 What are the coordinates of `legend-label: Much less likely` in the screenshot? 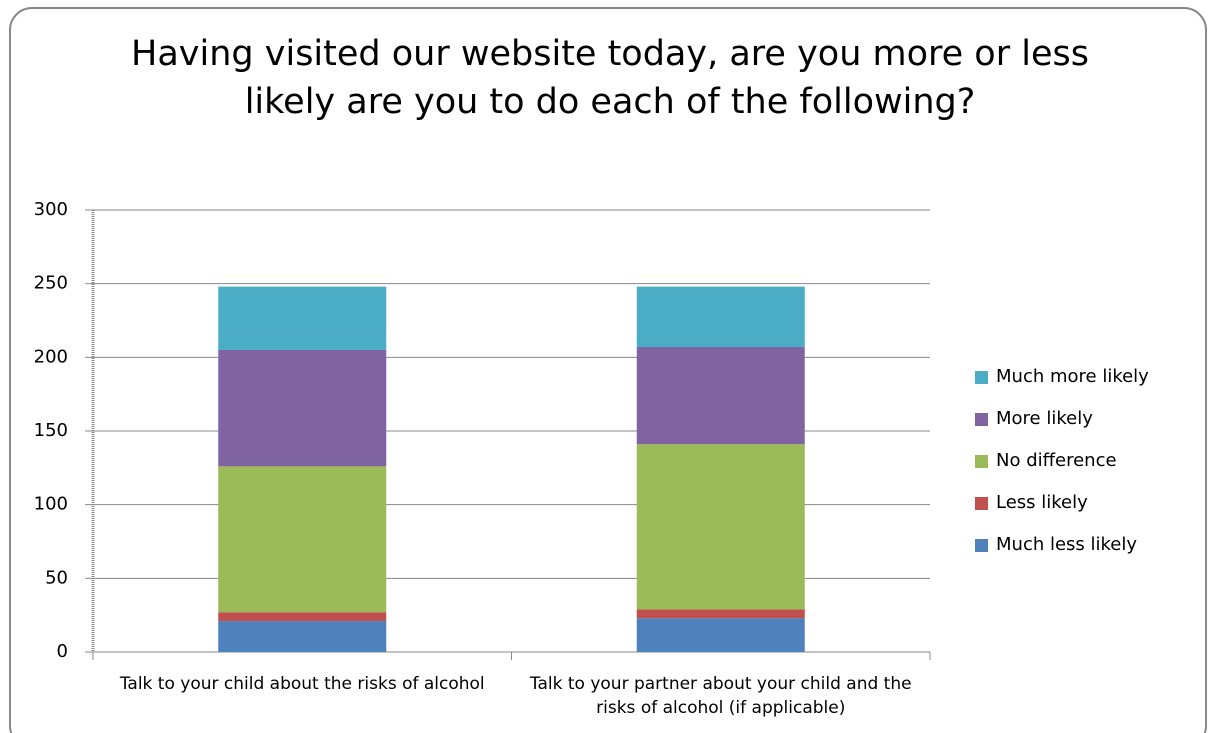 It's located at (1066, 544).